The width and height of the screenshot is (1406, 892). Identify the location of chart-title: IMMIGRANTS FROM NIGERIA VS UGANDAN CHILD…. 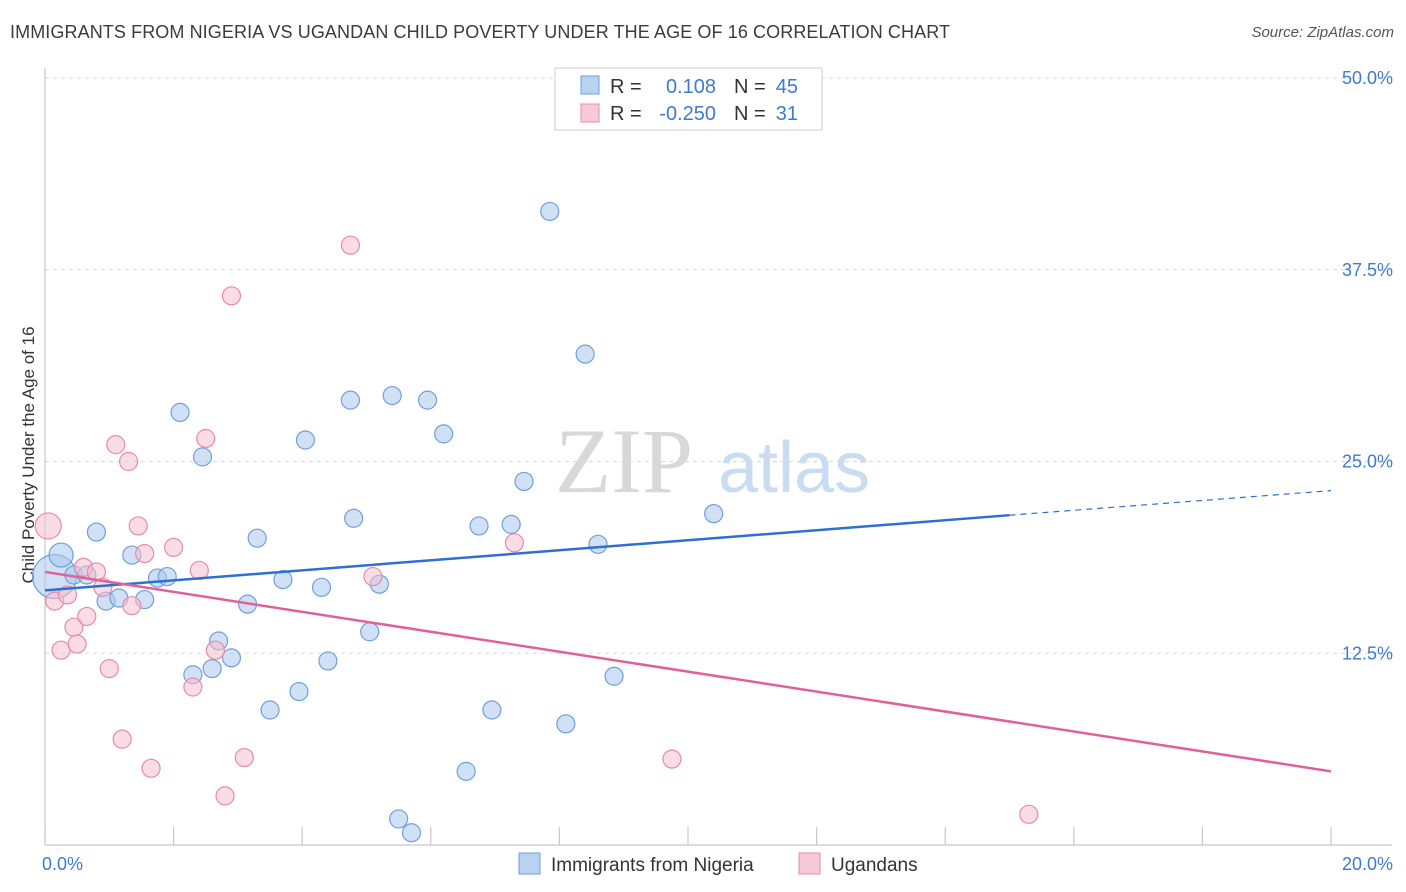
(480, 32).